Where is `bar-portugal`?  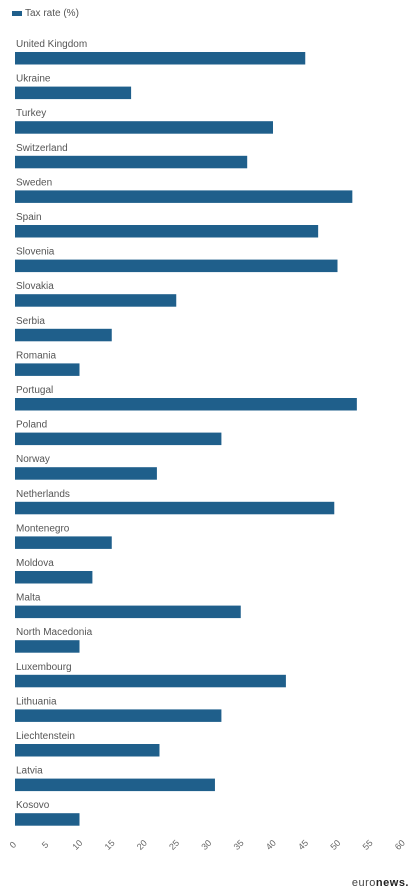
bar-portugal is located at coordinates (186, 404).